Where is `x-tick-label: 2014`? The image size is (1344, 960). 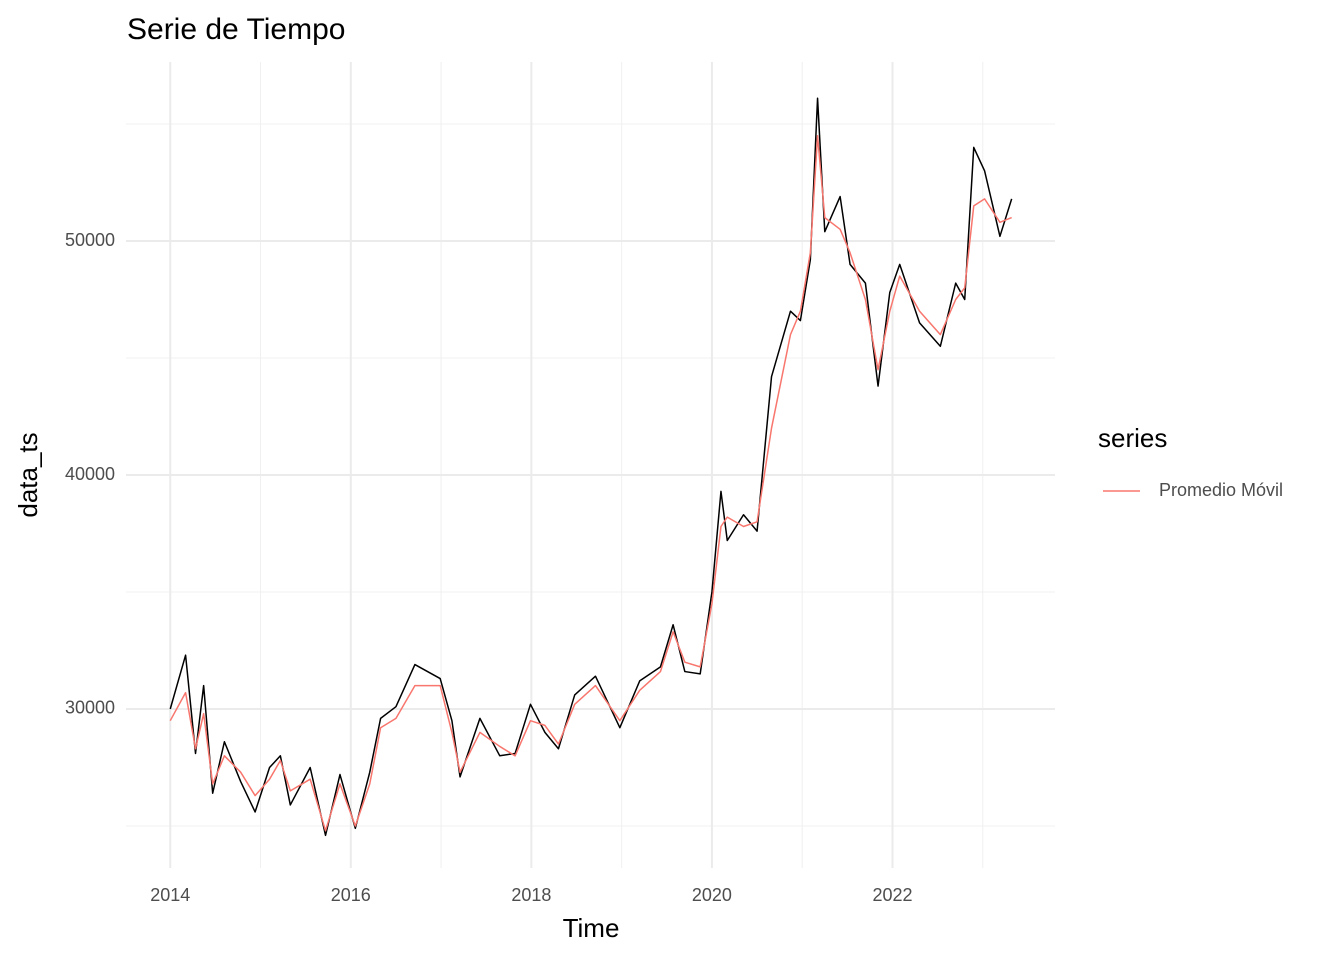 x-tick-label: 2014 is located at coordinates (170, 895).